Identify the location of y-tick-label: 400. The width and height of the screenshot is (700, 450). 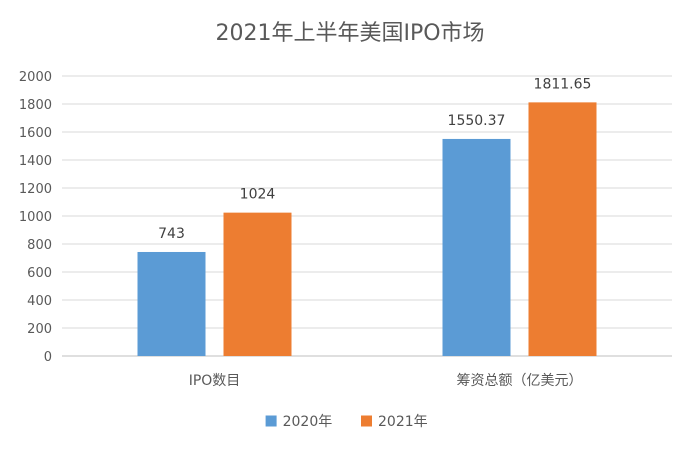
(39, 301).